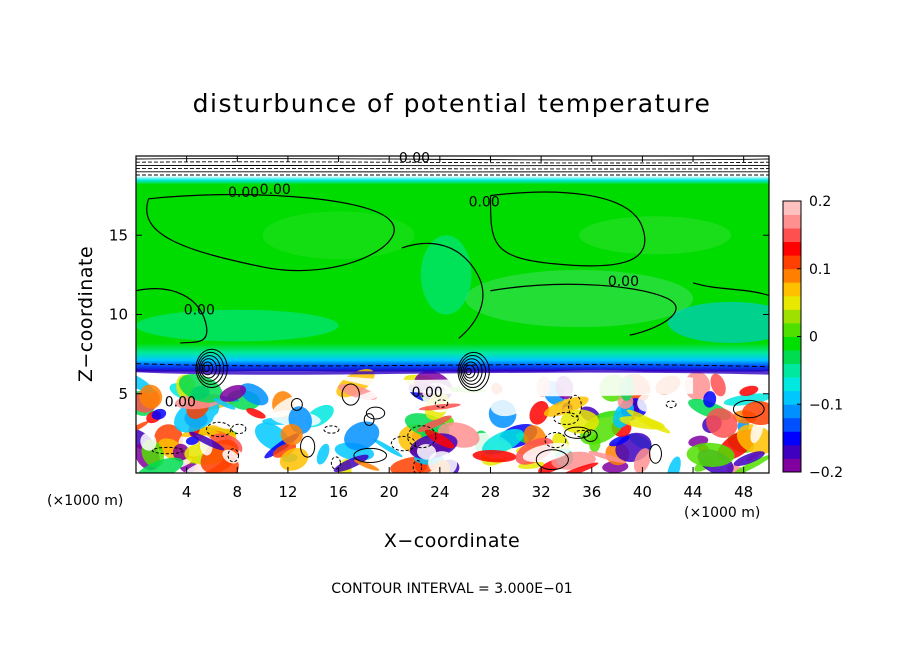  Describe the element at coordinates (722, 513) in the screenshot. I see `x-unit-label: (×1000 m)` at that location.